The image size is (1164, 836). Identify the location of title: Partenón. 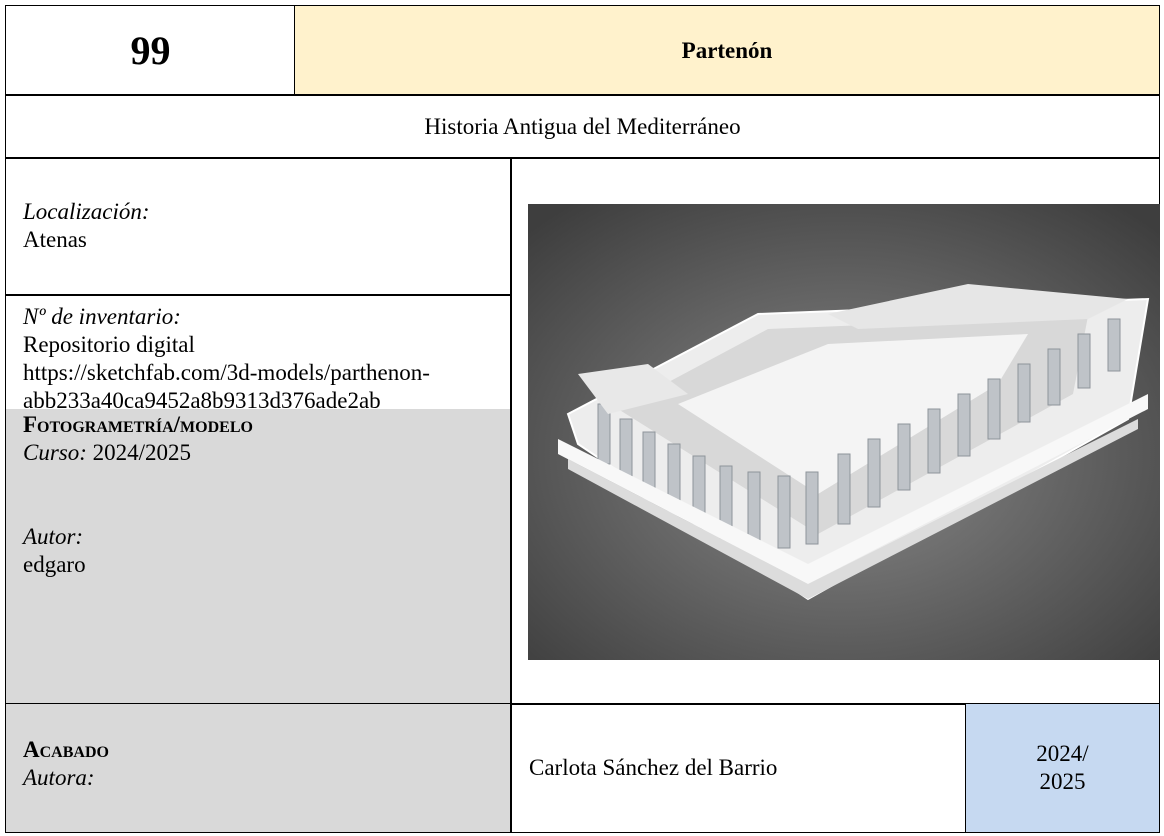
(727, 50).